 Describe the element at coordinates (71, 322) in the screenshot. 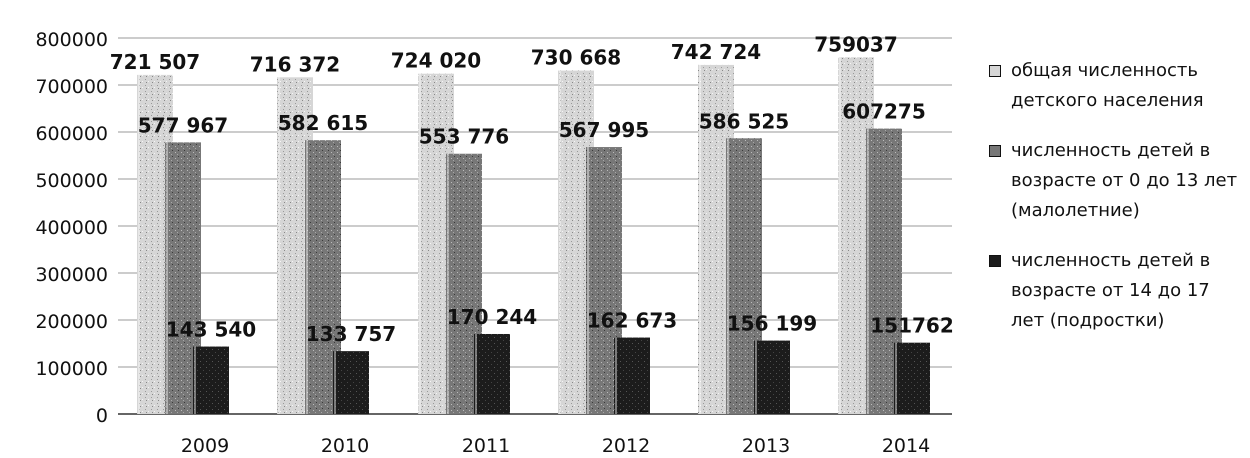

I see `y-tick-label: 200000` at that location.